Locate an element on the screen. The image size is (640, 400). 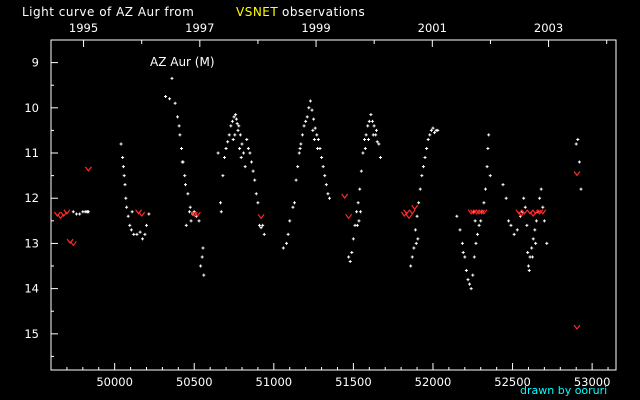
x-tick-label: 51000 is located at coordinates (274, 382).